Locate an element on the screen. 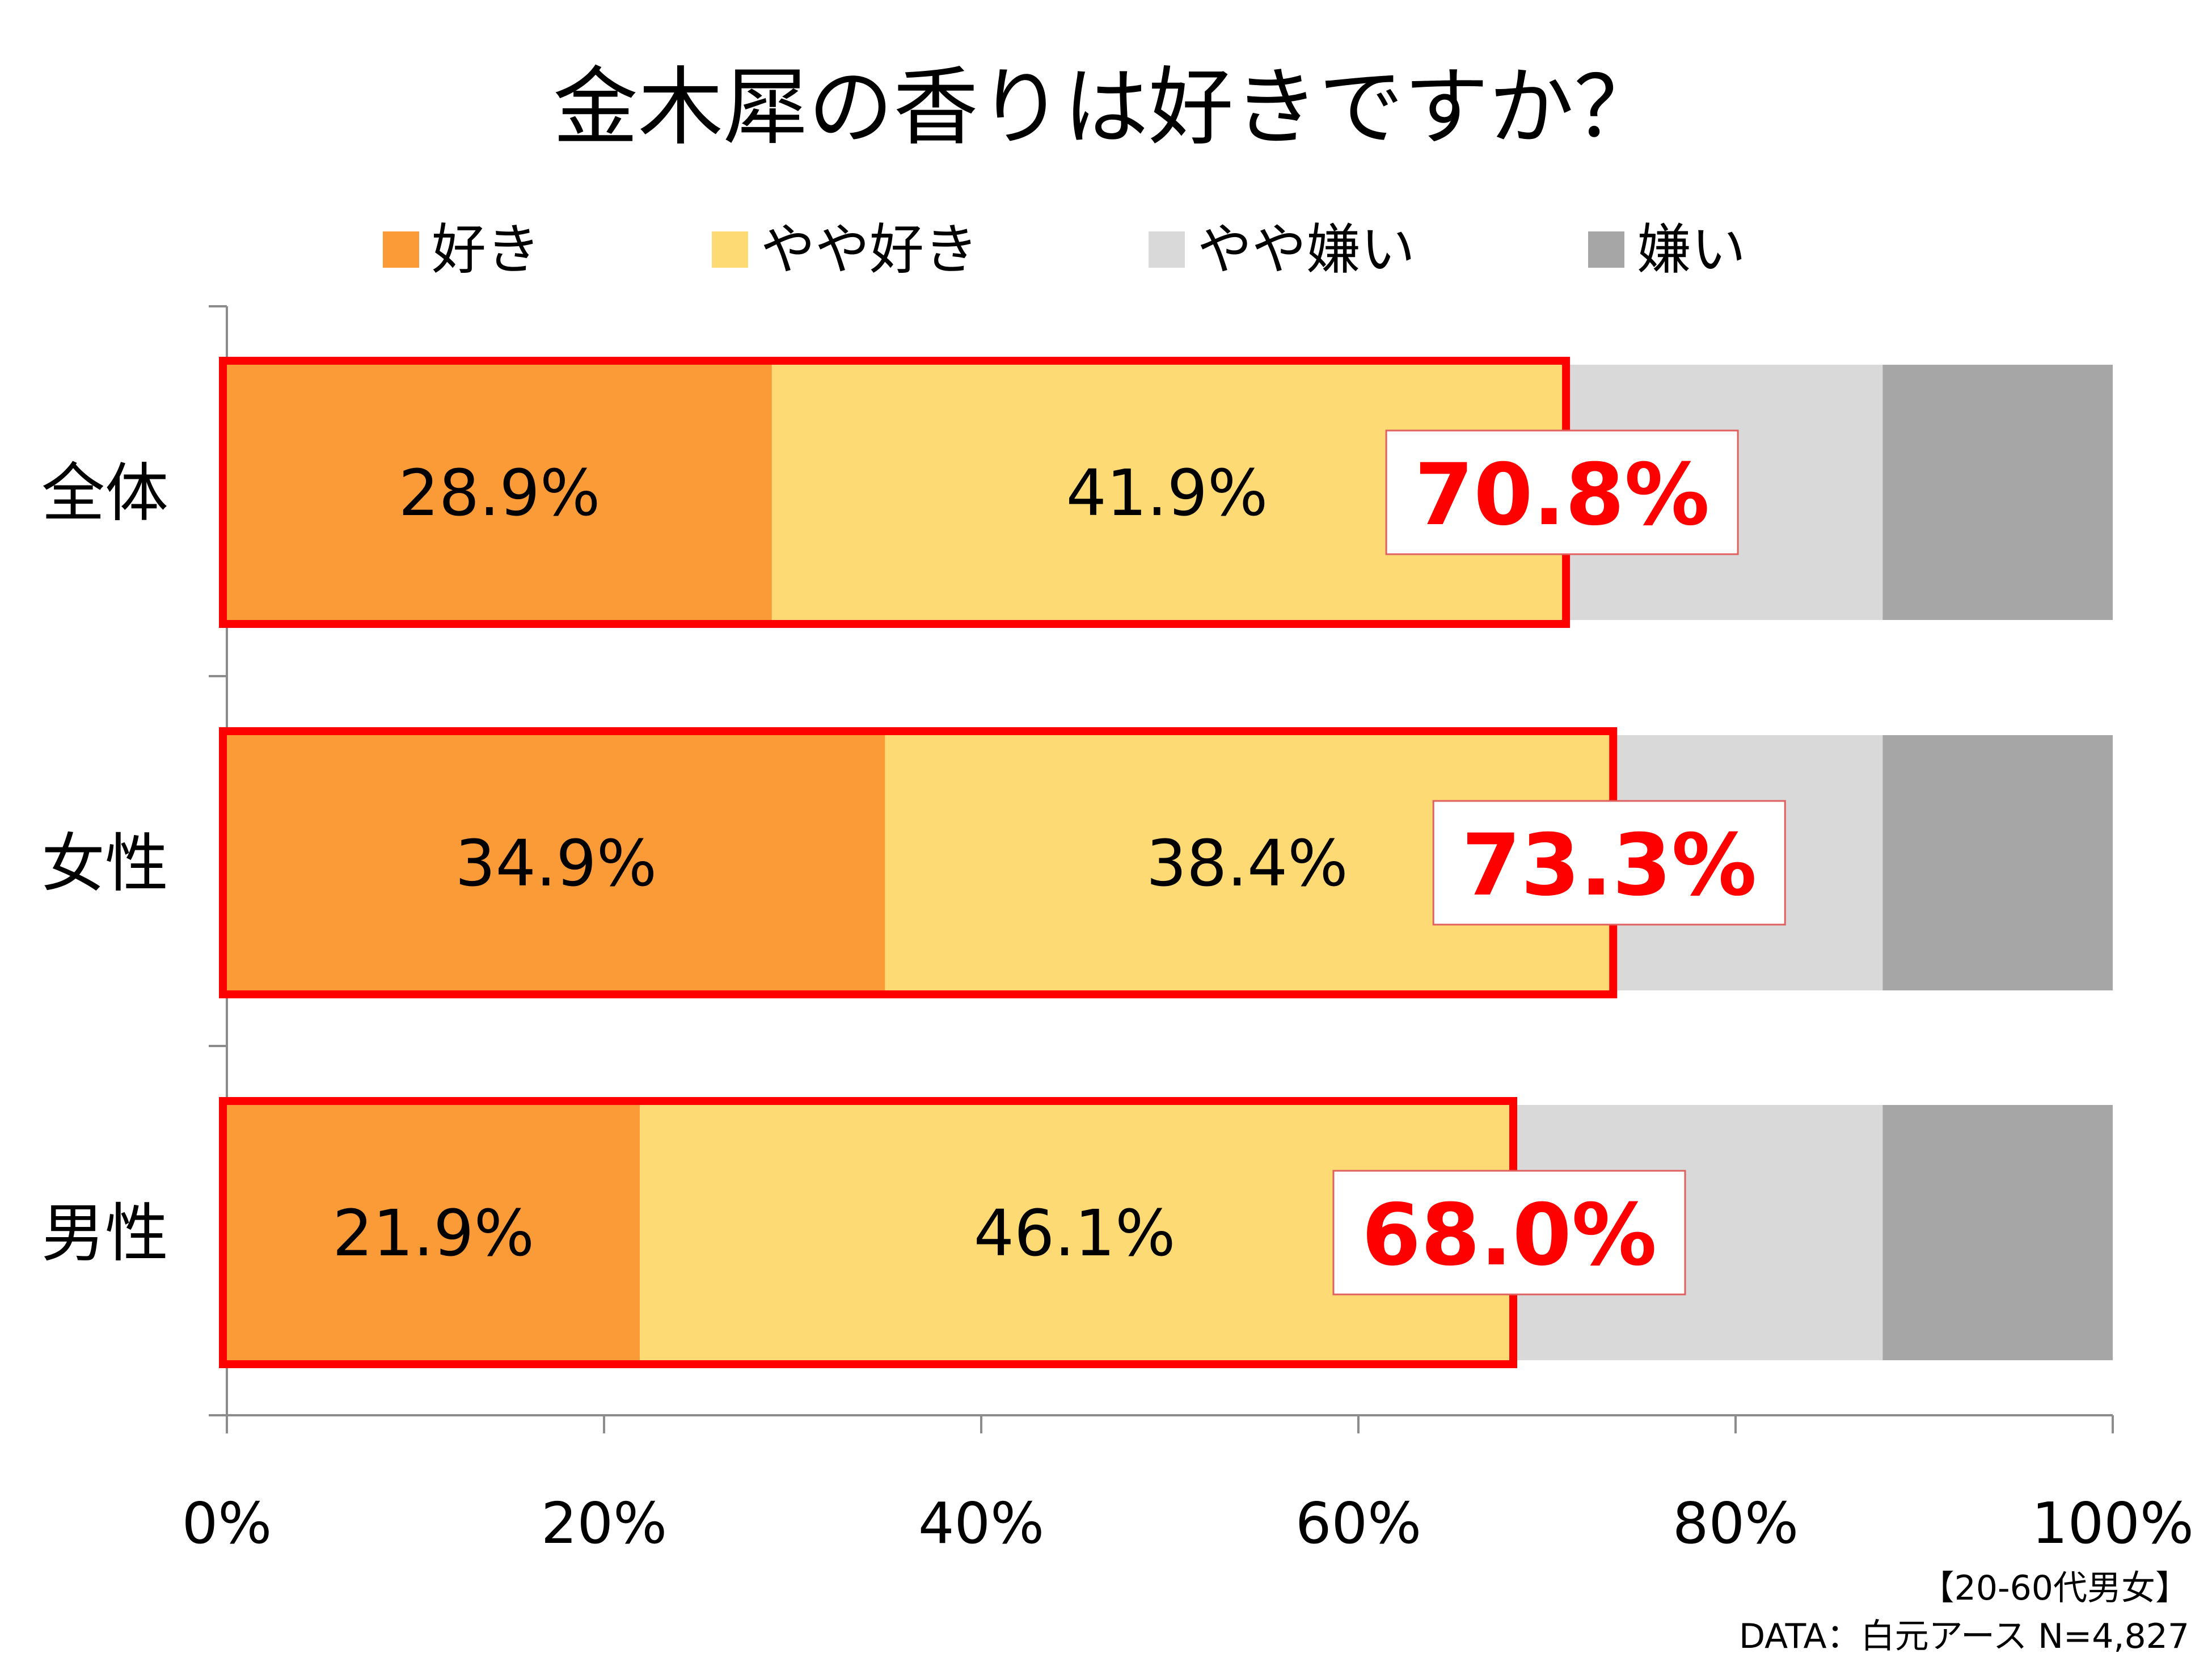 The height and width of the screenshot is (1662, 2212). data-label: 46.1% is located at coordinates (1075, 1234).